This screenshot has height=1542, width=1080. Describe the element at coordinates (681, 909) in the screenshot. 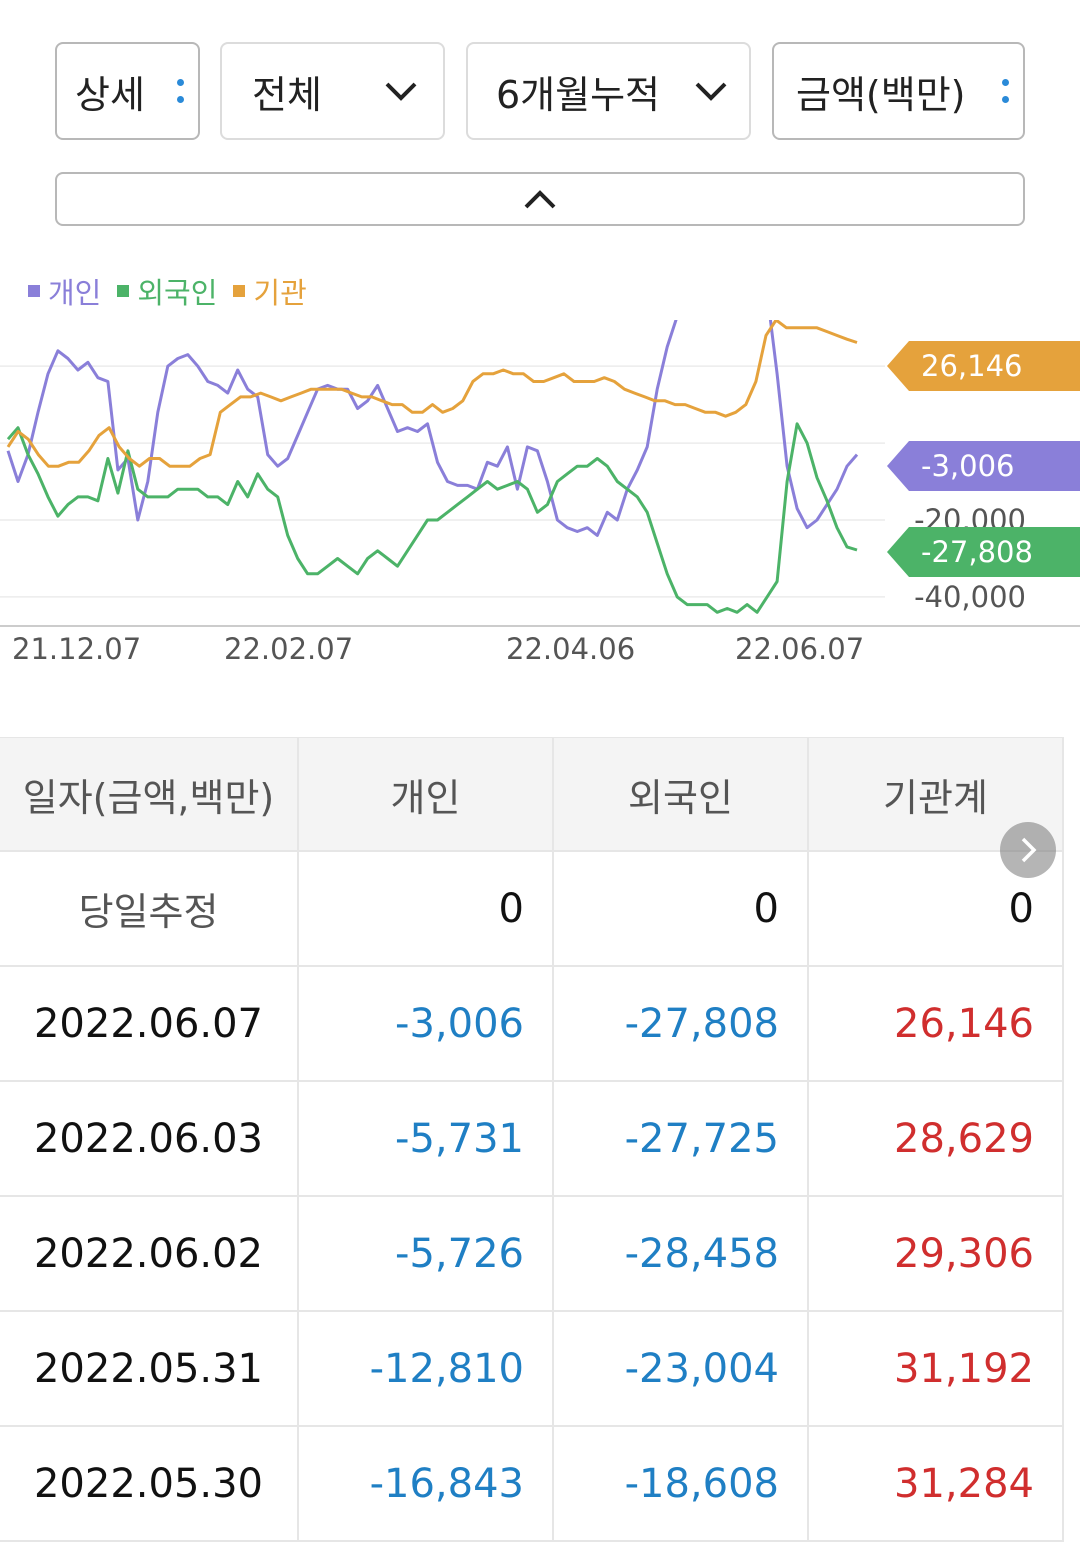

I see `cell-foreign: 0` at that location.